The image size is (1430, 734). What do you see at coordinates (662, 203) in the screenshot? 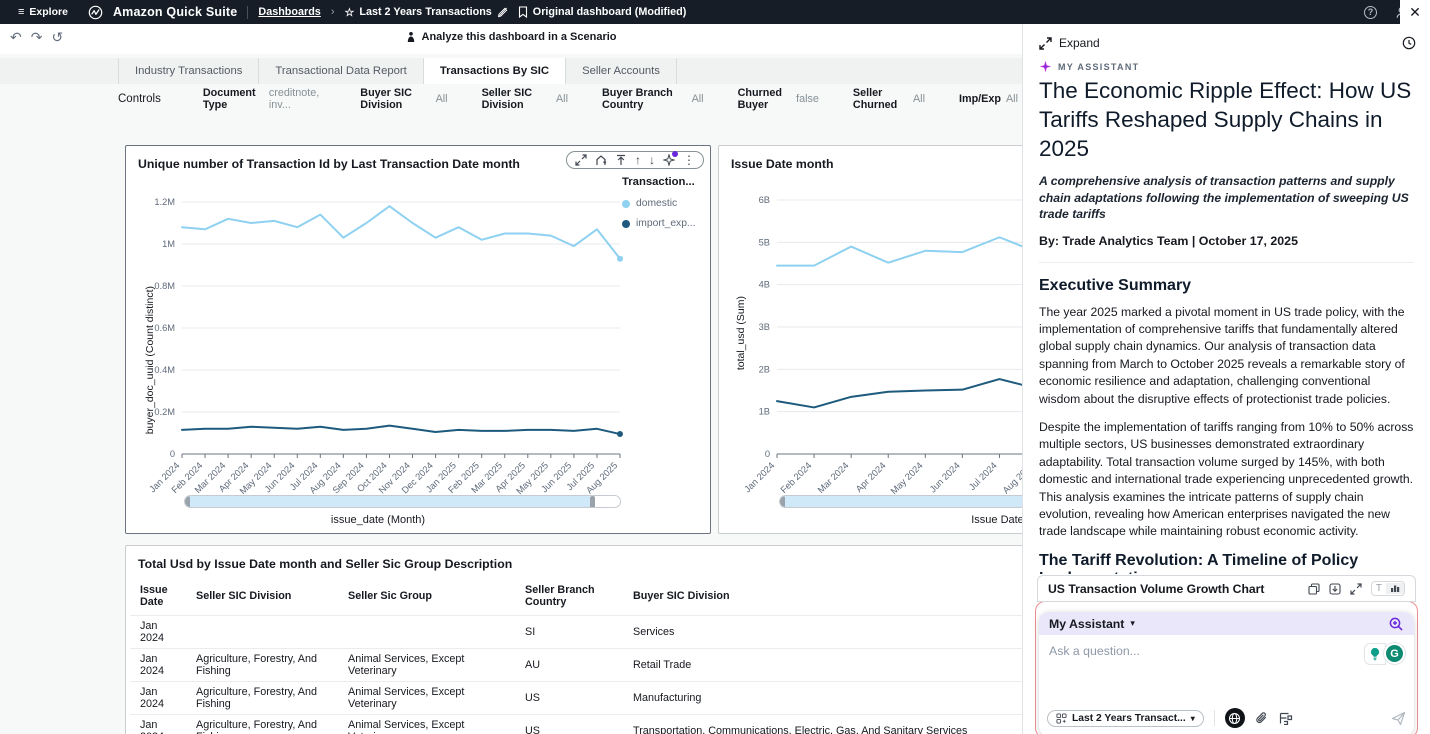
I see `legend-item: domestic` at bounding box center [662, 203].